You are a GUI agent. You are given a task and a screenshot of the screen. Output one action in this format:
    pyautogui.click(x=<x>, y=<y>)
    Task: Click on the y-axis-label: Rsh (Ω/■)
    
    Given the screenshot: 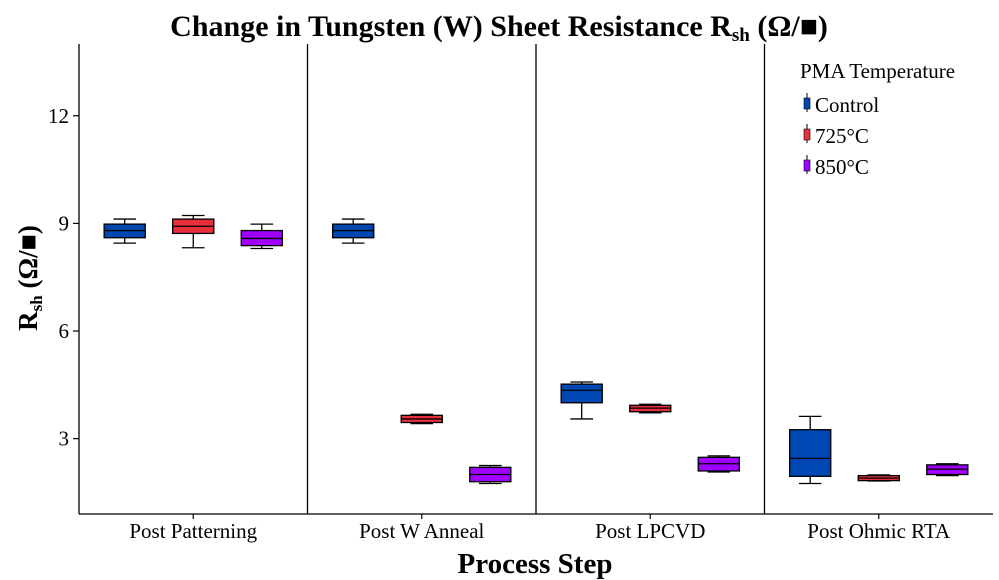 What is the action you would take?
    pyautogui.click(x=29, y=278)
    